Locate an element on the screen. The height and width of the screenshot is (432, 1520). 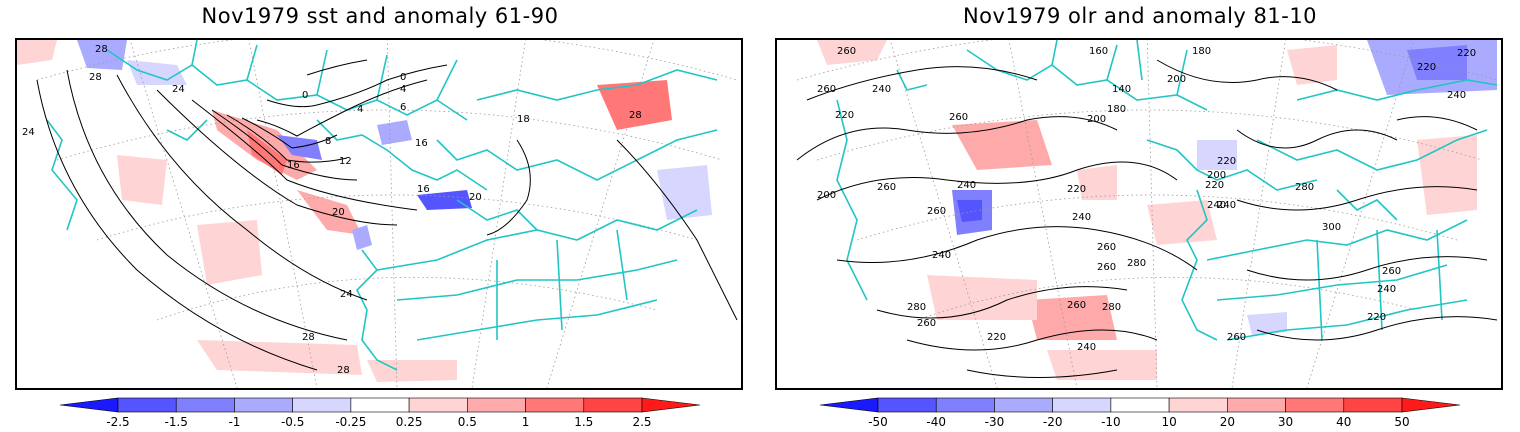
contour-label: 180 is located at coordinates (1116, 109).